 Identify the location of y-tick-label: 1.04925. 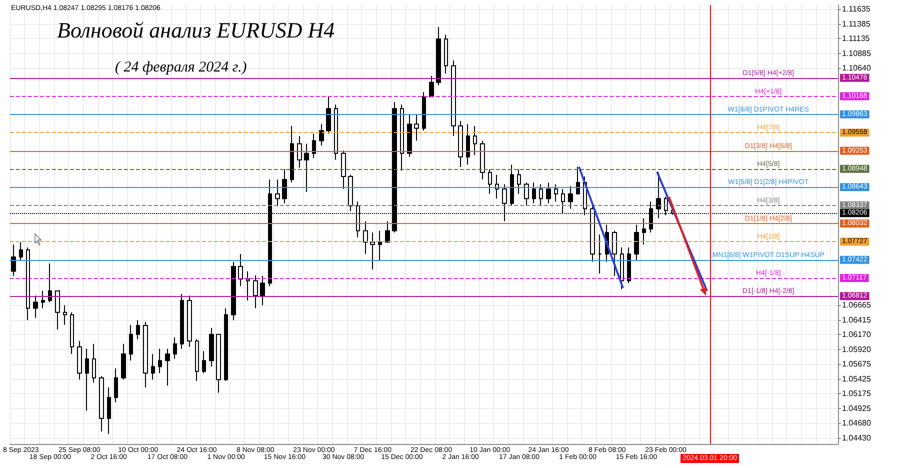
(857, 409).